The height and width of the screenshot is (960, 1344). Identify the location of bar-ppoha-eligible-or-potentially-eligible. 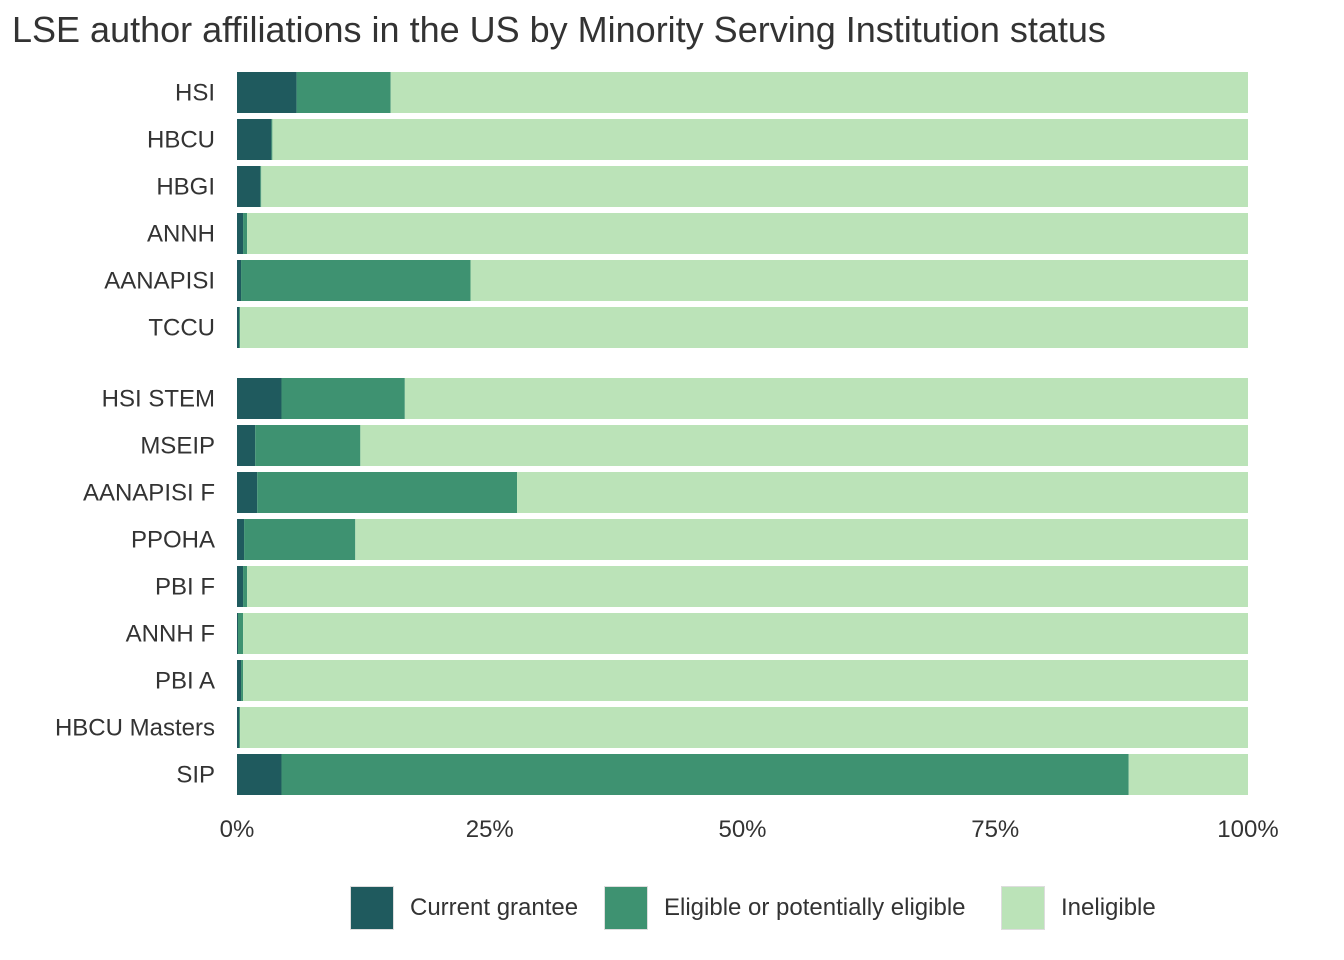
(300, 539).